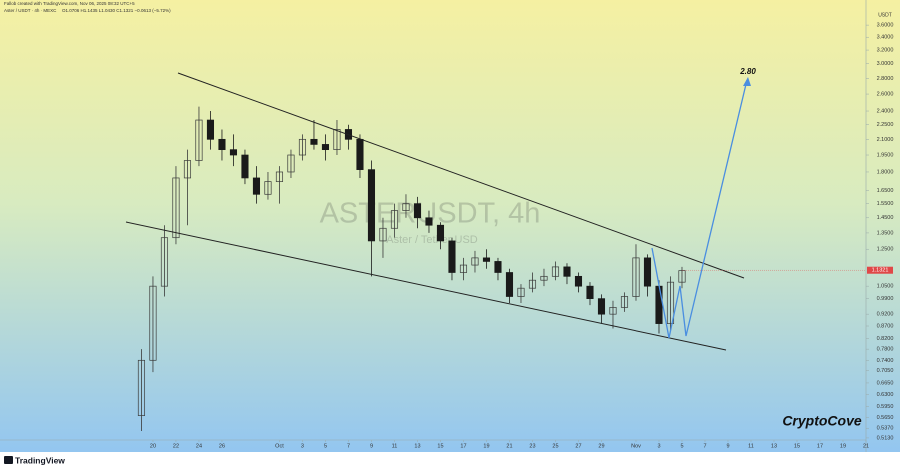 This screenshot has height=476, width=900. I want to click on x-tick-label: 25, so click(555, 446).